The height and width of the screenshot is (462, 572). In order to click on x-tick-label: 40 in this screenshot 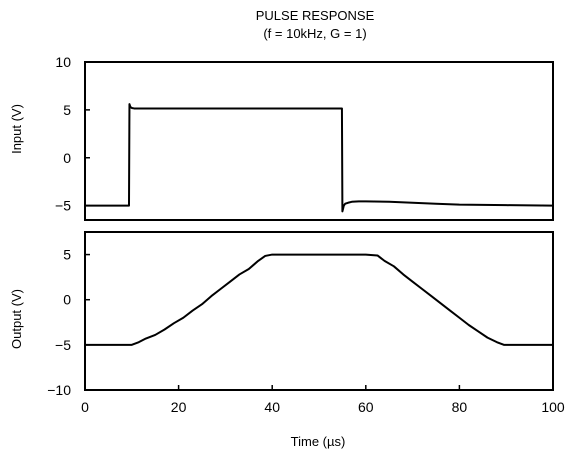, I will do `click(272, 407)`.